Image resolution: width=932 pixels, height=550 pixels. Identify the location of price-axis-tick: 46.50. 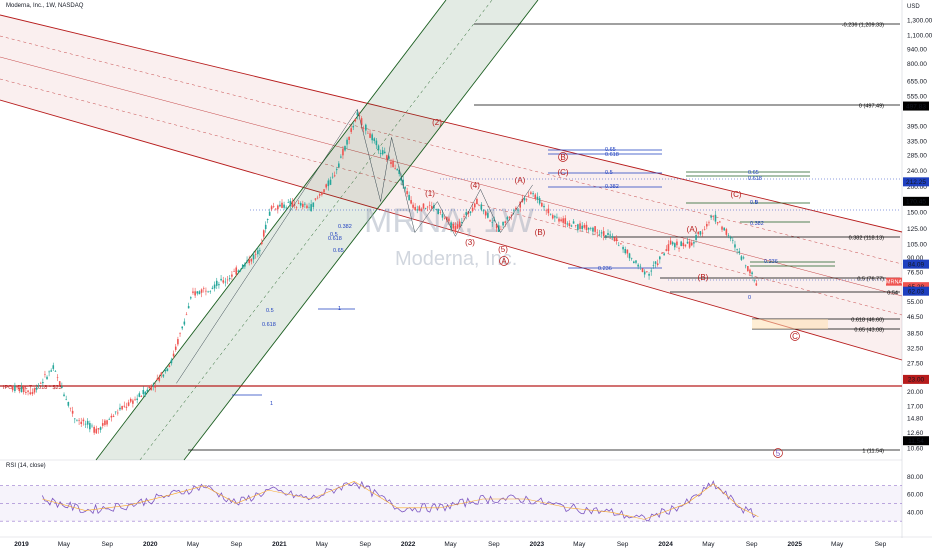
(915, 317).